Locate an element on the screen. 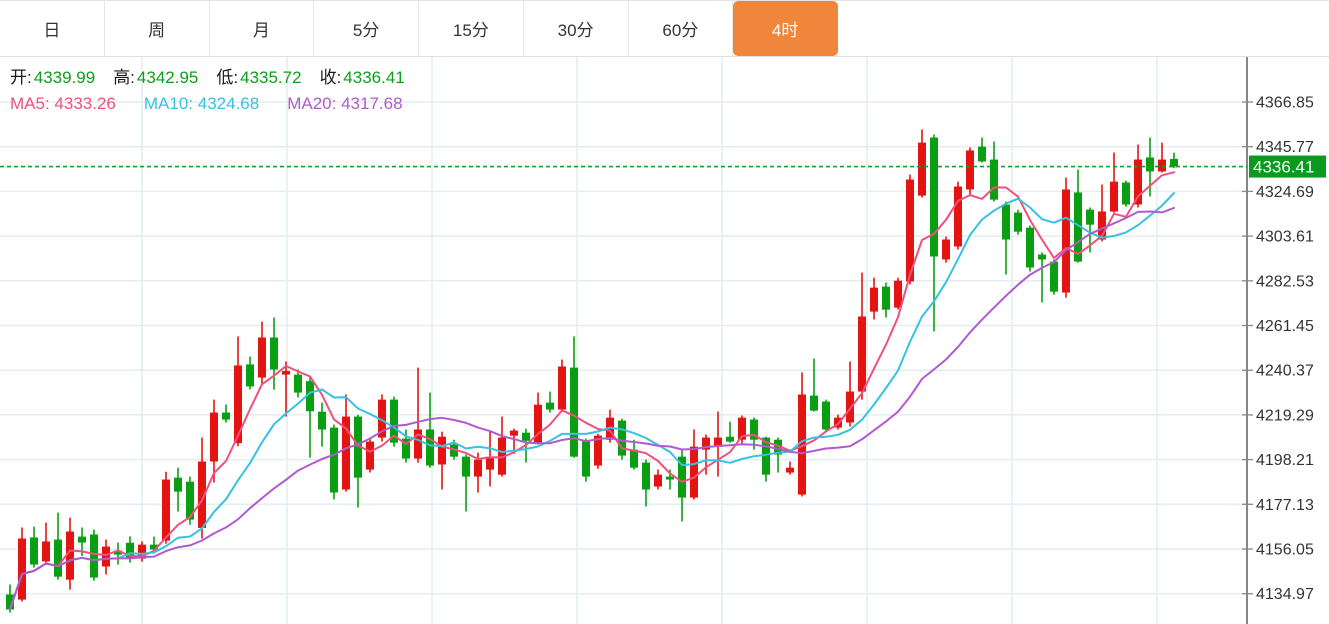  tab-label: 15分 is located at coordinates (470, 30).